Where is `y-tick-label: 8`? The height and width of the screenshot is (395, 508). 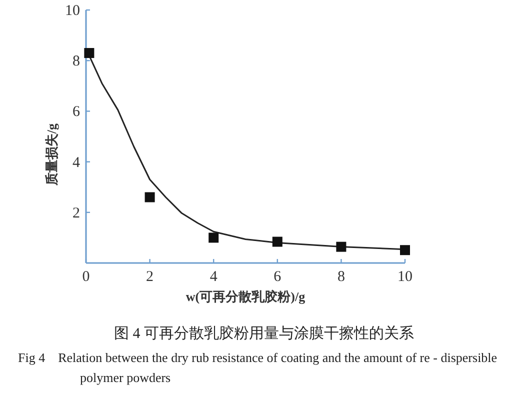
y-tick-label: 8 is located at coordinates (76, 62).